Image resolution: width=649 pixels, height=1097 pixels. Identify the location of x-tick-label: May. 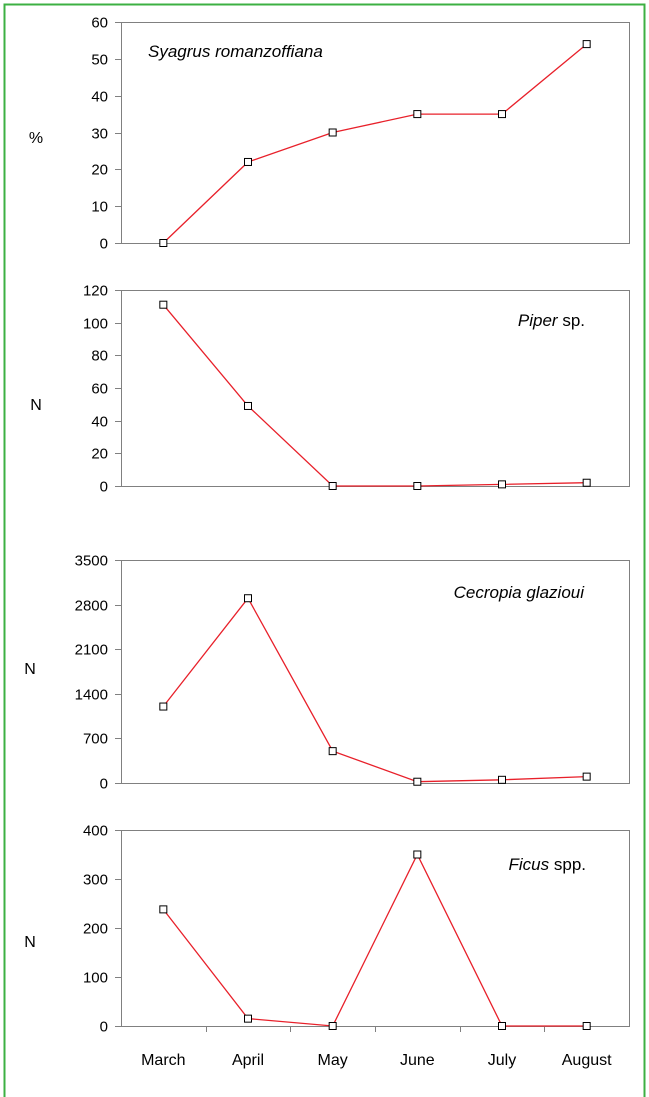
(333, 1060).